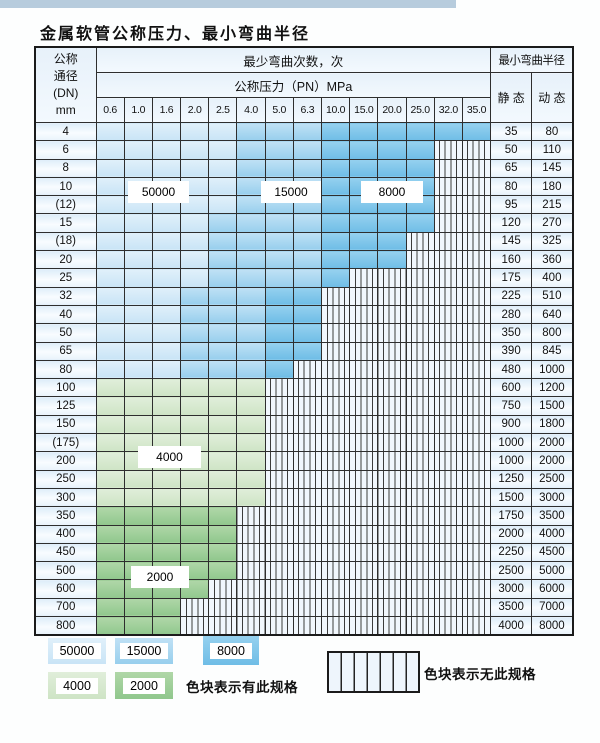 This screenshot has height=743, width=600. I want to click on grid-label-8000: 8000, so click(392, 192).